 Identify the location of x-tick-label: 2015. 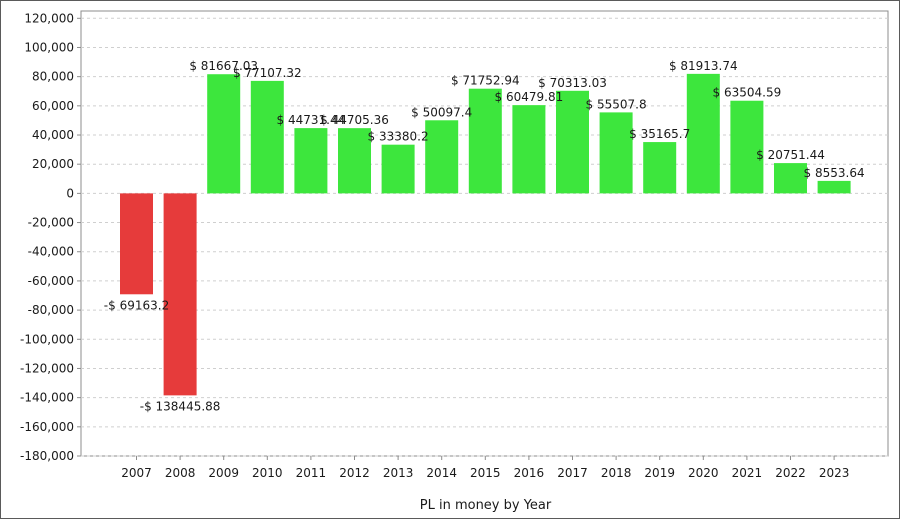
(485, 473).